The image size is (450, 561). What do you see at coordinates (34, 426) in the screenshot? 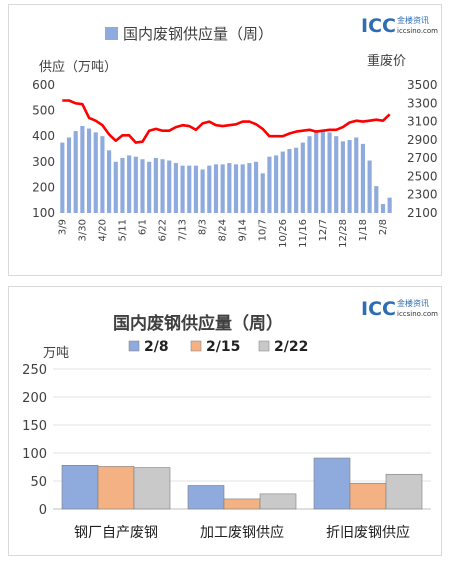
I see `y-tick-label: 150` at bounding box center [34, 426].